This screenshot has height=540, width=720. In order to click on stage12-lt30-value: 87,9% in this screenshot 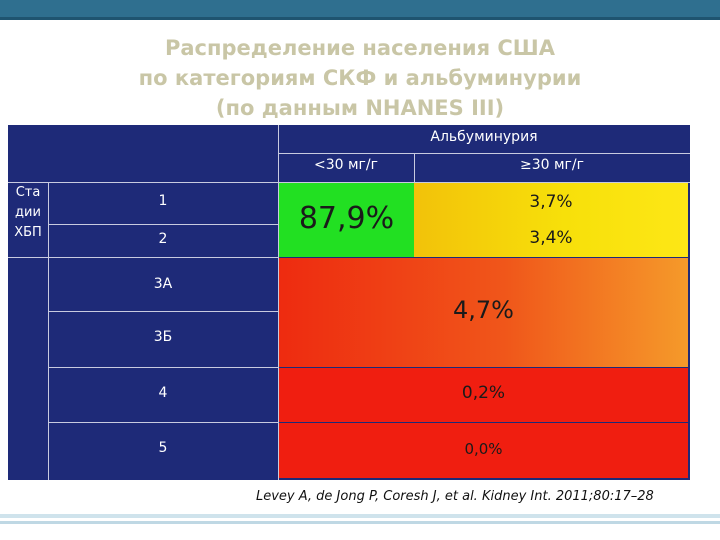, I will do `click(346, 218)`.